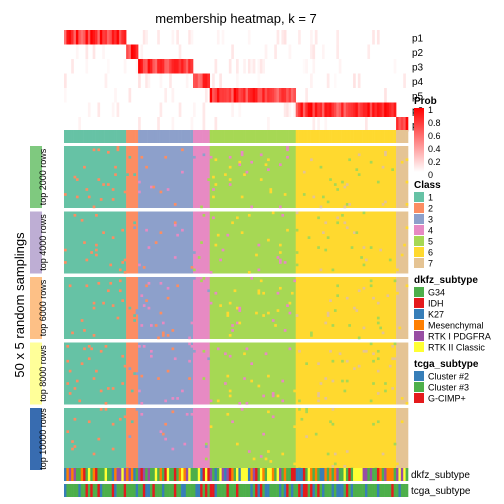 The image size is (504, 504). What do you see at coordinates (36, 373) in the screenshot?
I see `row-group-bar` at bounding box center [36, 373].